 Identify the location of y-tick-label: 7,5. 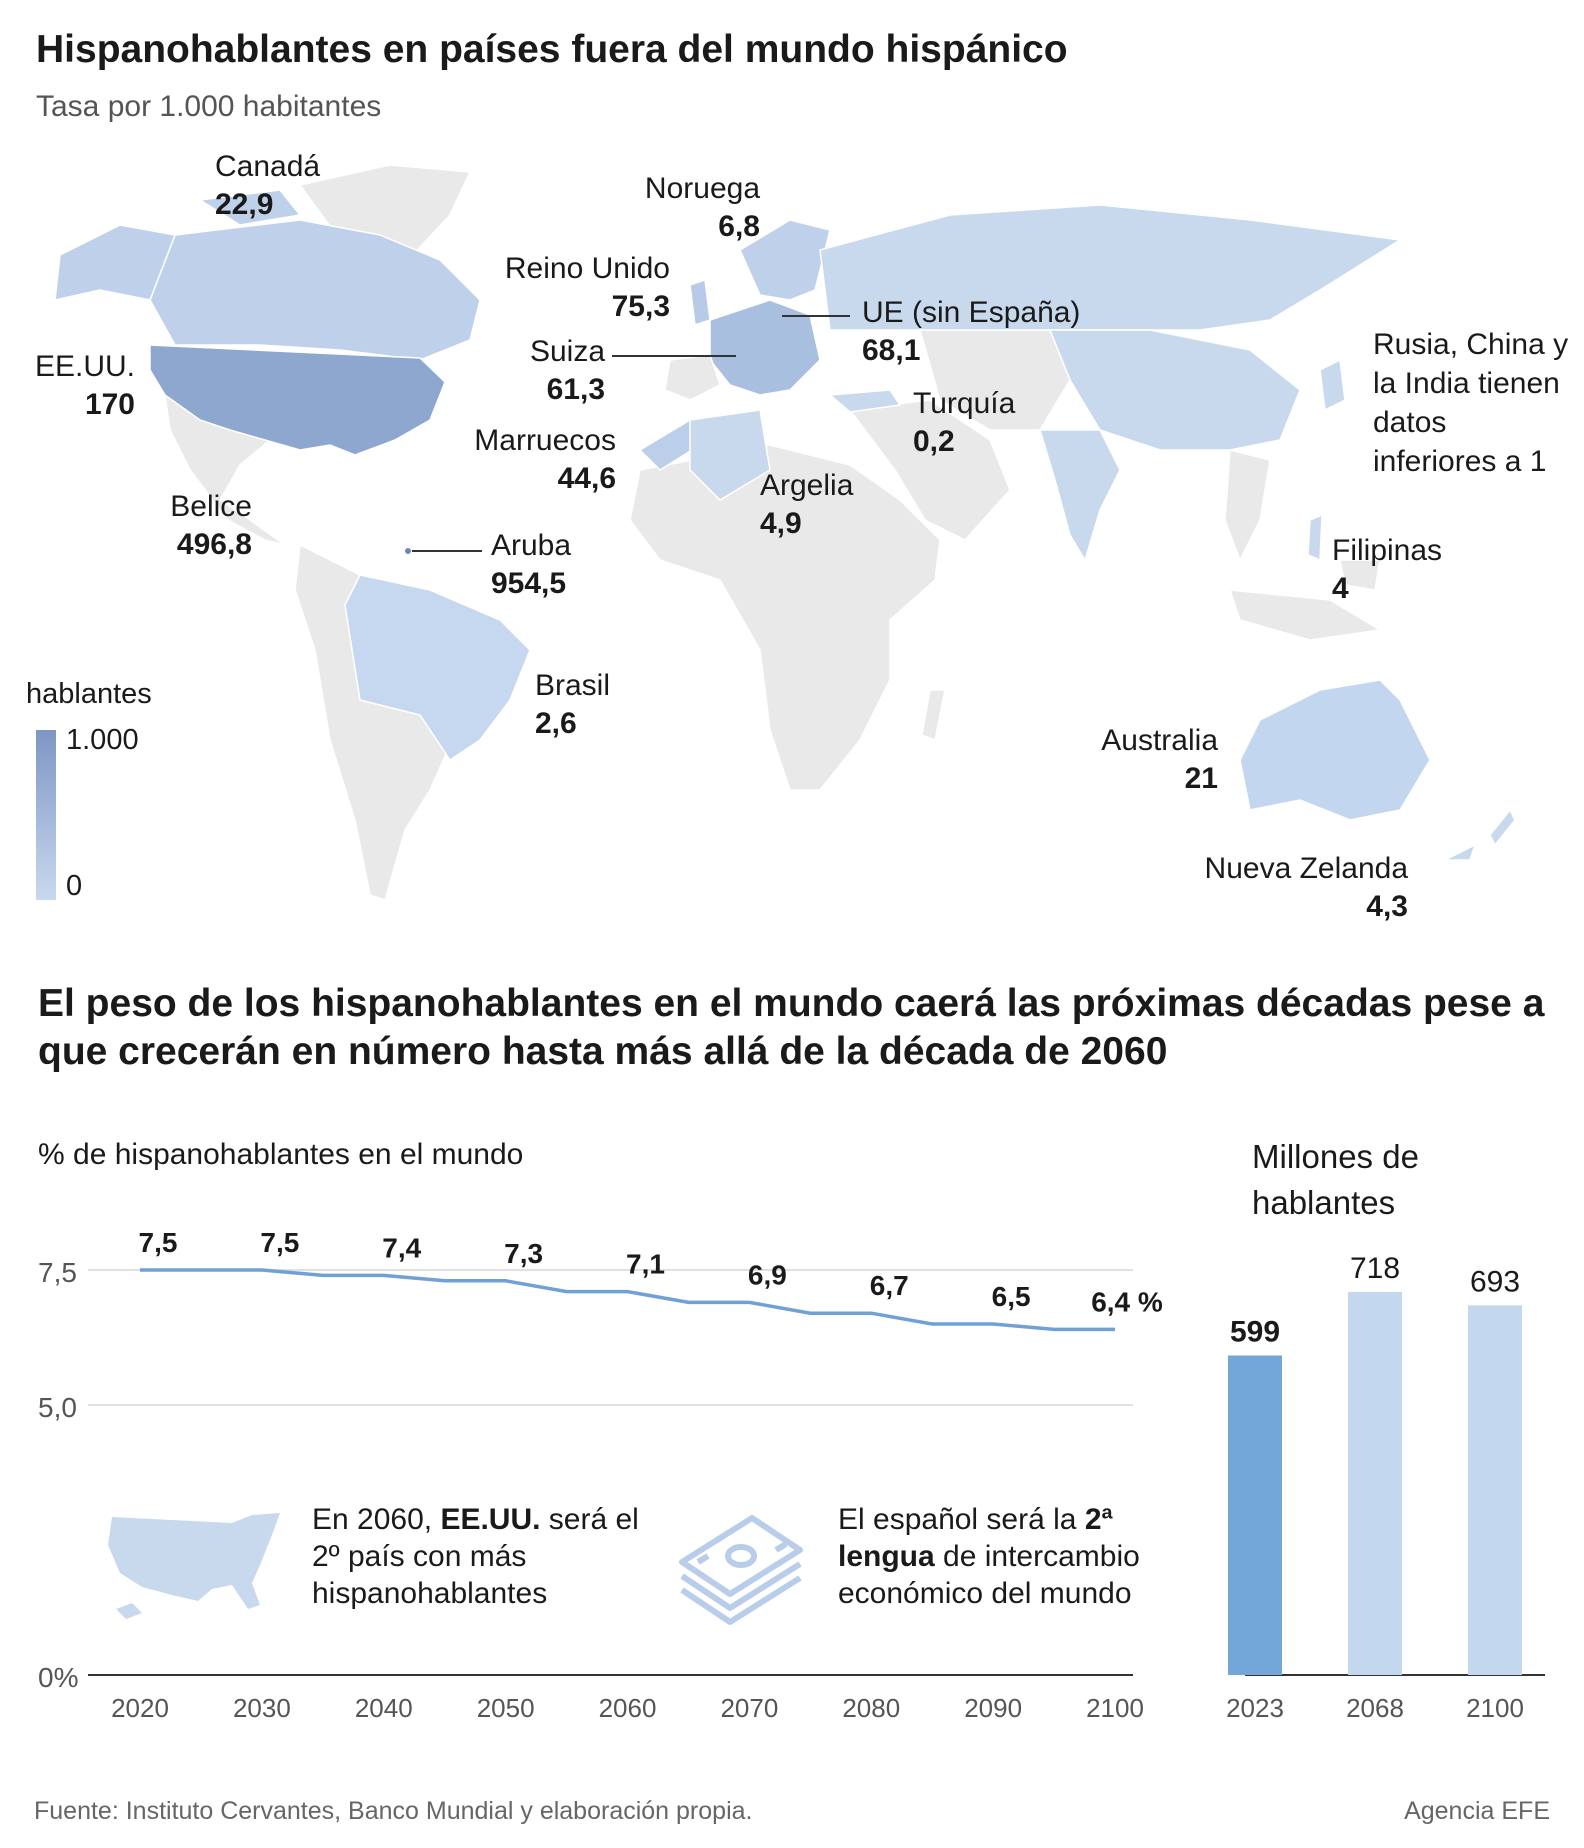
(57, 1272).